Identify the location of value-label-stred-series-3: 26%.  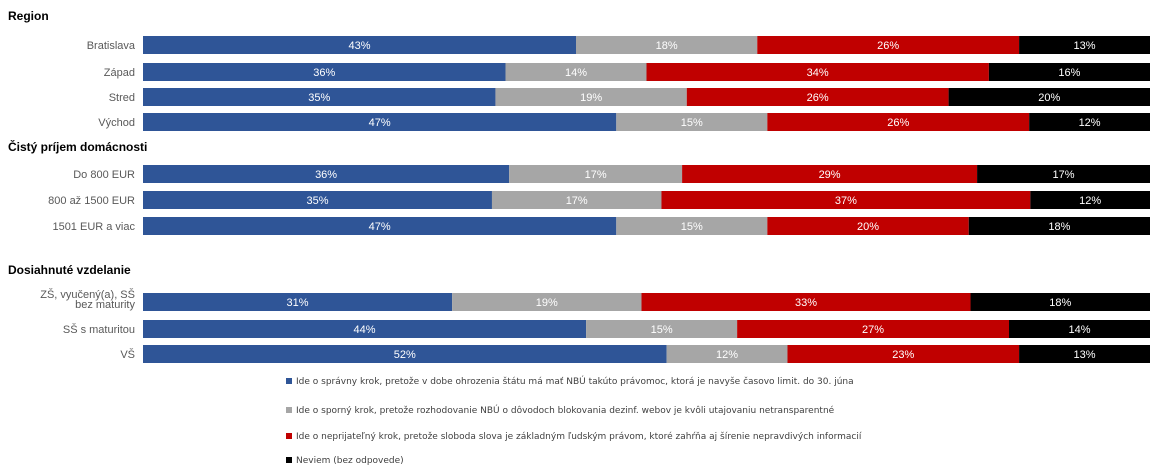
(818, 98).